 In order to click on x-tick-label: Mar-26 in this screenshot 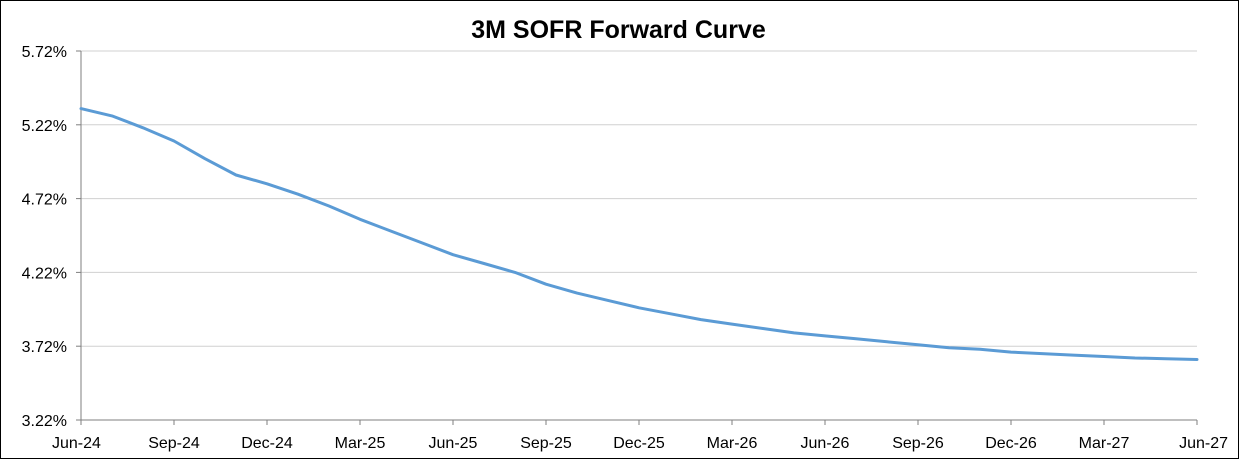, I will do `click(732, 443)`.